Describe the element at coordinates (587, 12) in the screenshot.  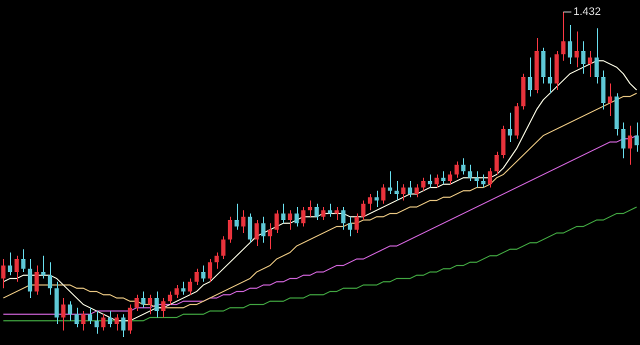
I see `annotation: 1.432` at that location.